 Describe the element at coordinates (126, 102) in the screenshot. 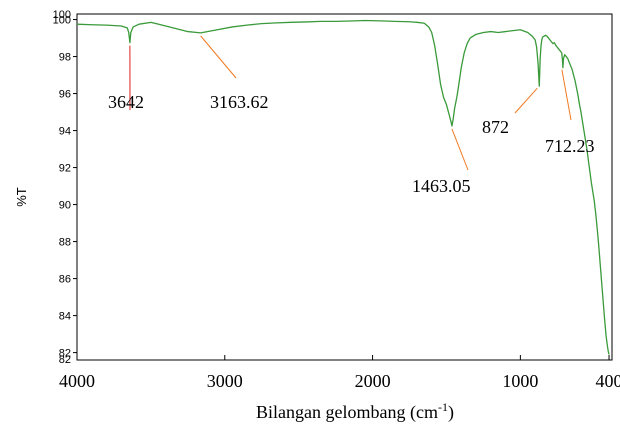

I see `annotation-label: 3642` at that location.